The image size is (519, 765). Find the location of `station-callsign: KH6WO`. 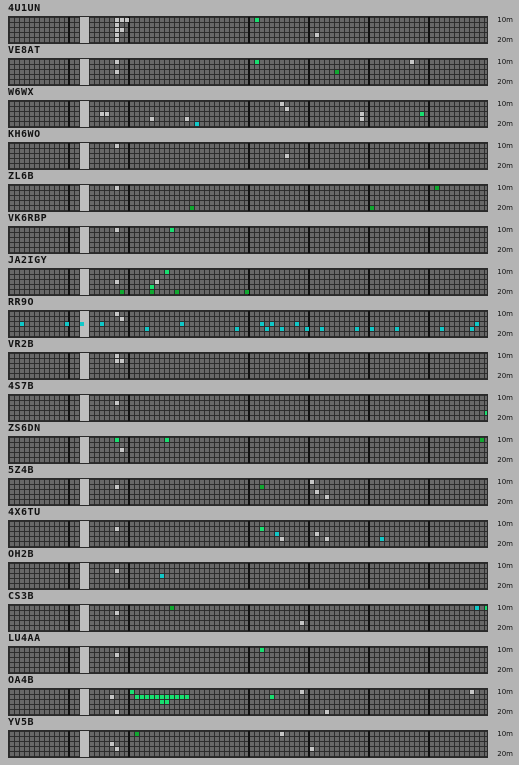

station-callsign: KH6WO is located at coordinates (24, 134).